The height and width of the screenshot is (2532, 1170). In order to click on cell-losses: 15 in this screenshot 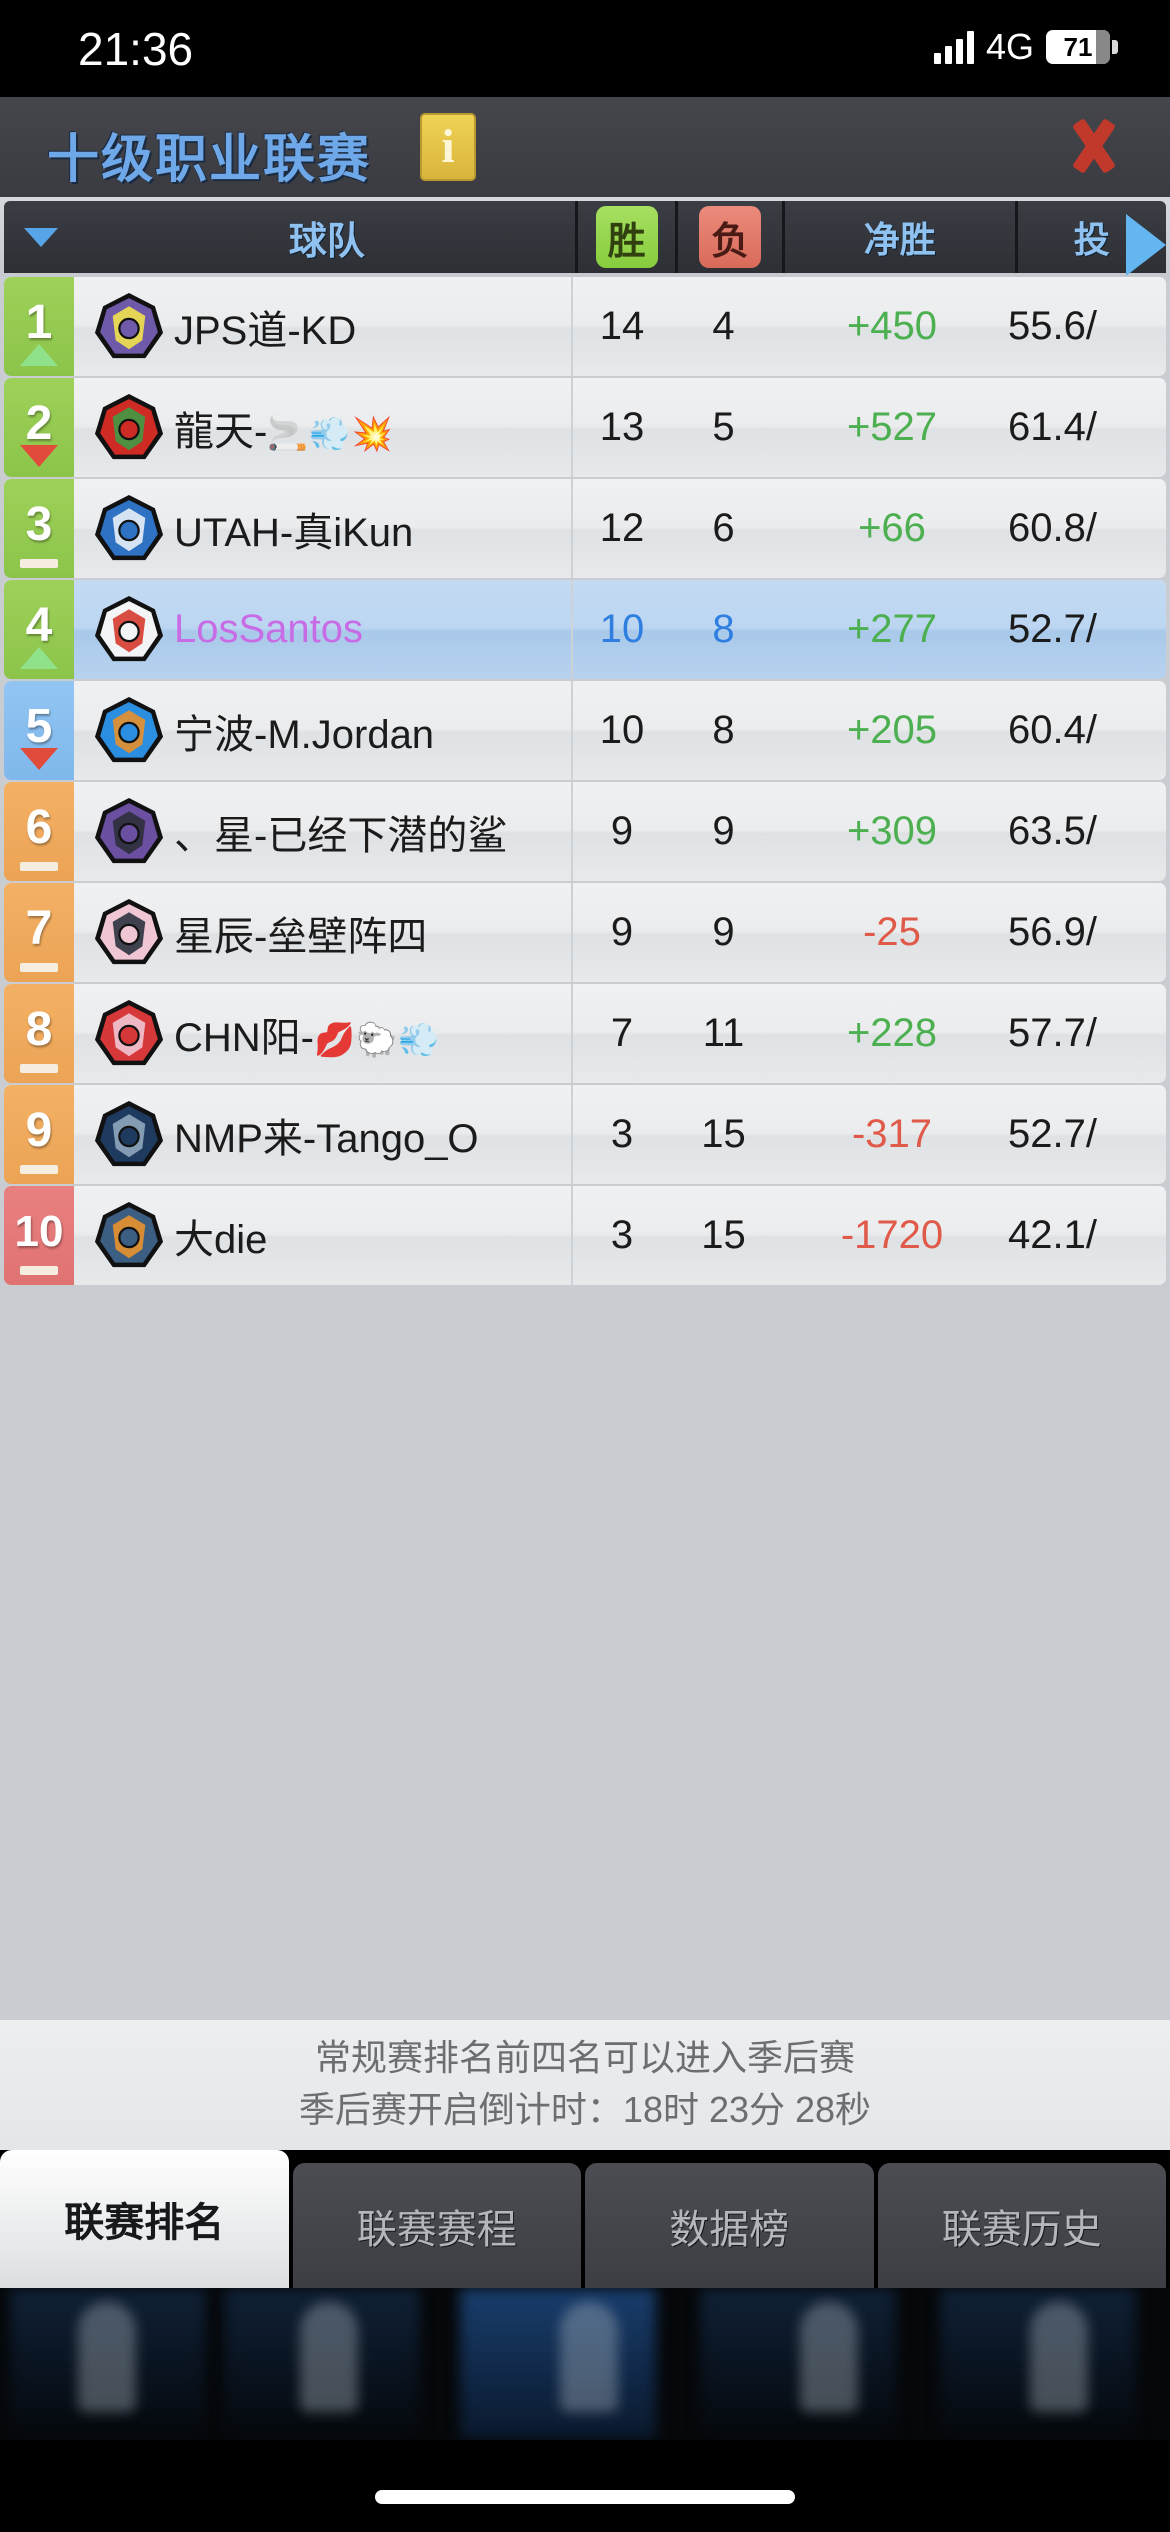, I will do `click(723, 1134)`.